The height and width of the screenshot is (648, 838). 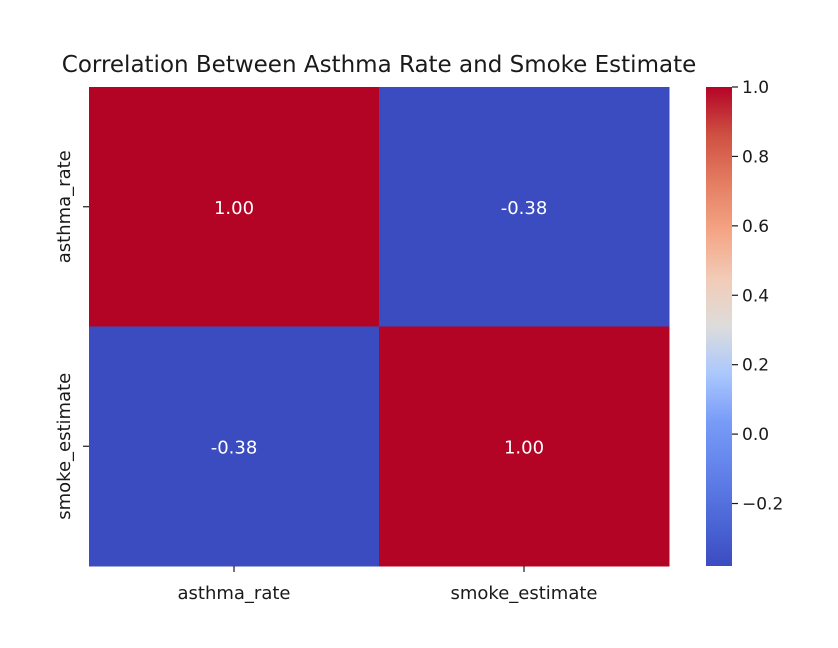 I want to click on heatmap-cell-r0-c1, so click(x=524, y=207).